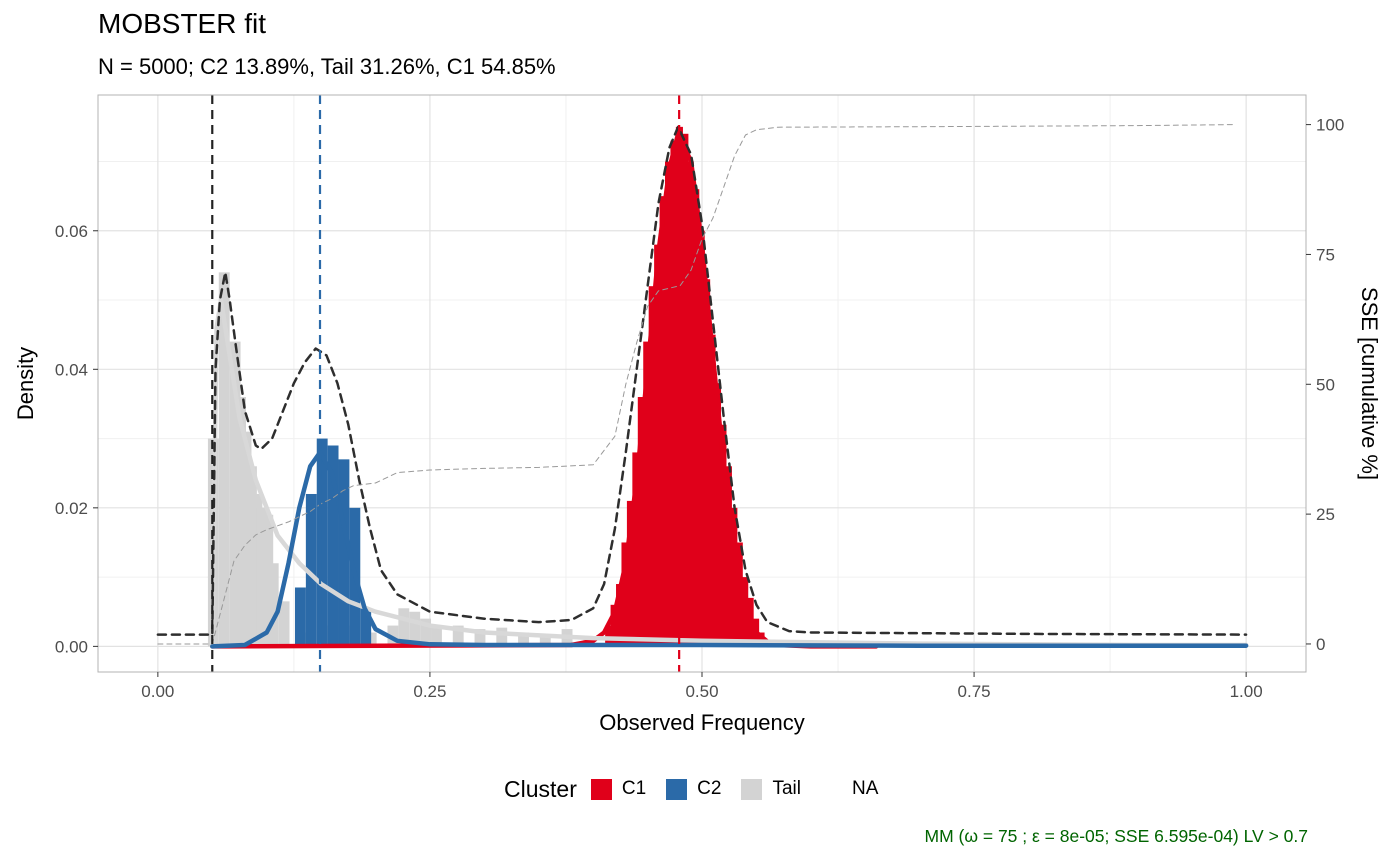  I want to click on legend-key-c1, so click(601, 789).